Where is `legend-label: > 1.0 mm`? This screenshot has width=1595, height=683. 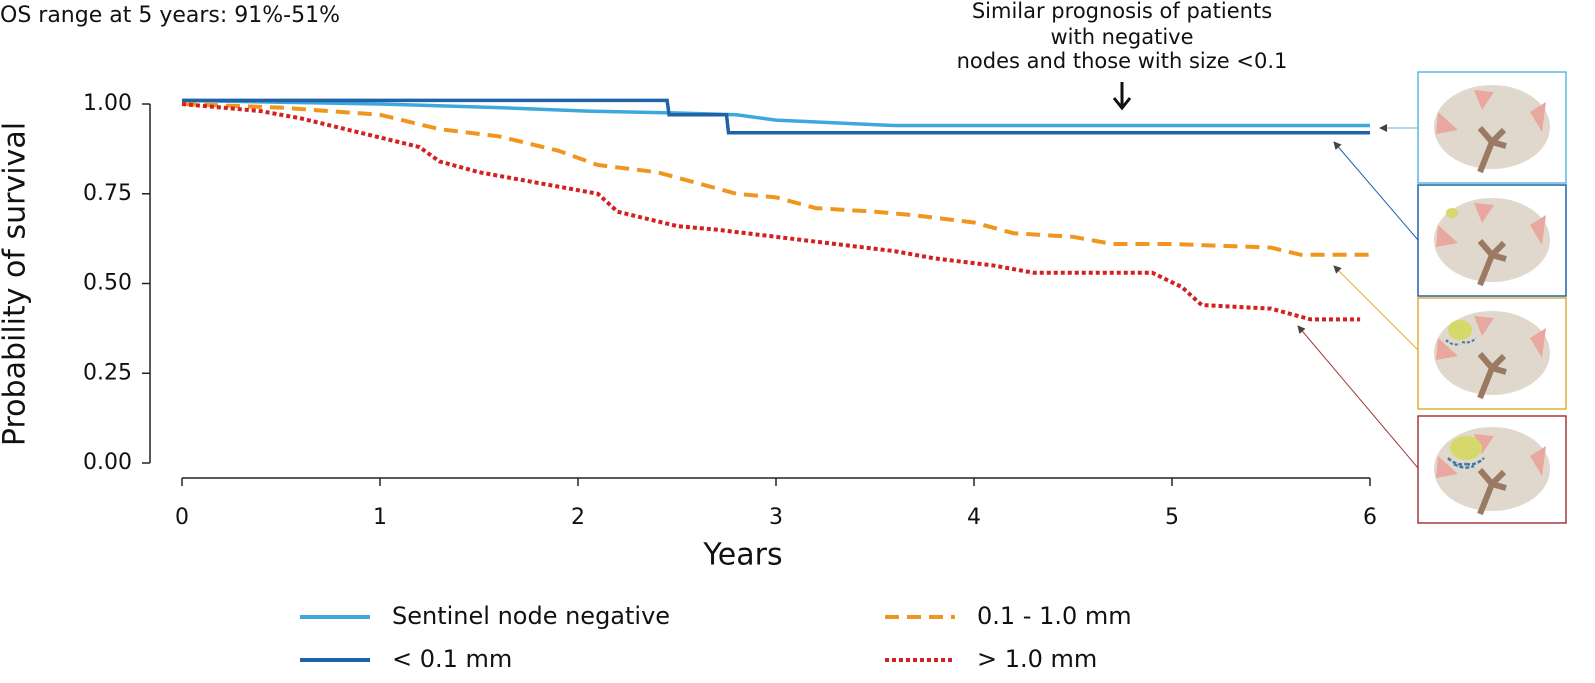
legend-label: > 1.0 mm is located at coordinates (1037, 659).